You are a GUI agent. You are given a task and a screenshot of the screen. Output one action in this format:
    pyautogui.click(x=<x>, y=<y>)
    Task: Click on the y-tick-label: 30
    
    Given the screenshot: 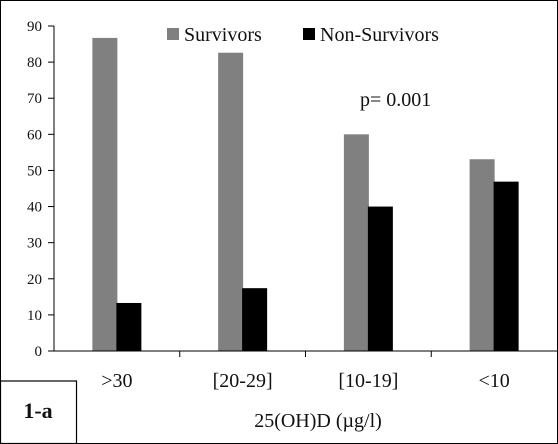 What is the action you would take?
    pyautogui.click(x=34, y=244)
    